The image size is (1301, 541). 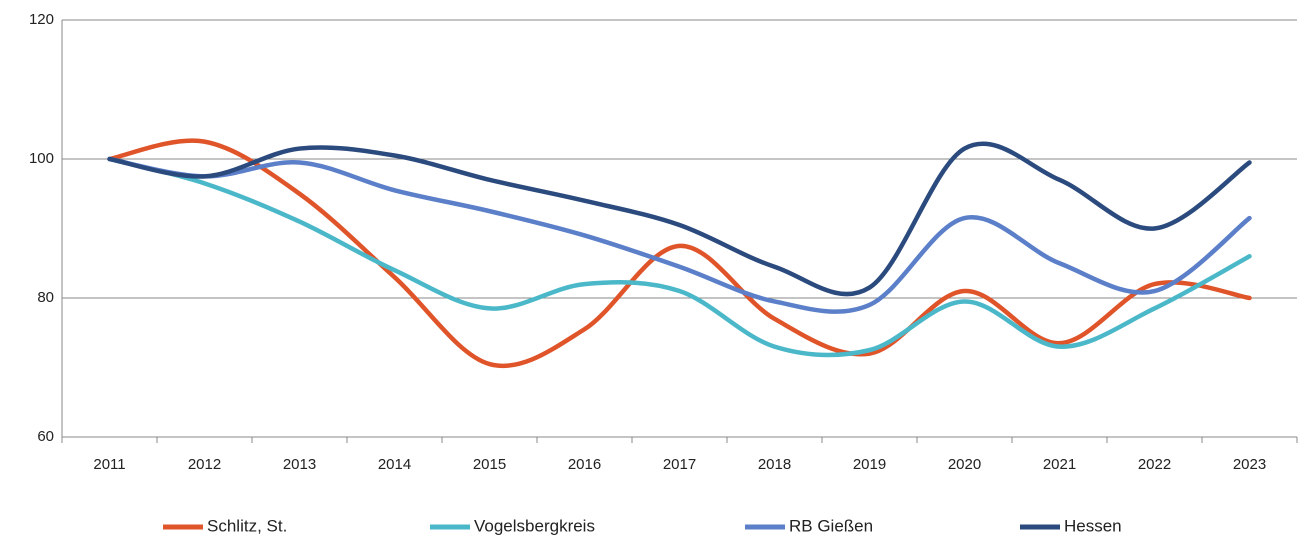 I want to click on legend-label: RB Gießen, so click(x=831, y=525).